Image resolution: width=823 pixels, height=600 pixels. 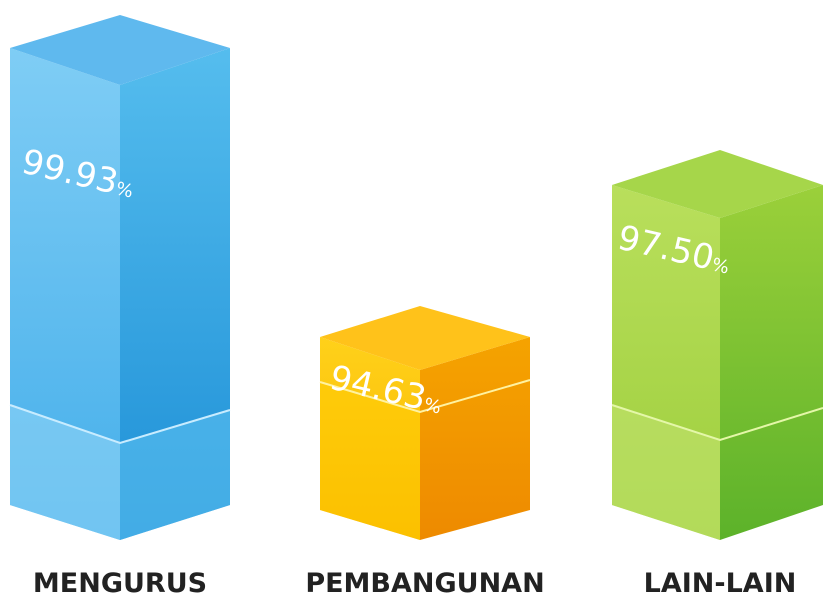 I want to click on box-pembangunan, so click(x=425, y=423).